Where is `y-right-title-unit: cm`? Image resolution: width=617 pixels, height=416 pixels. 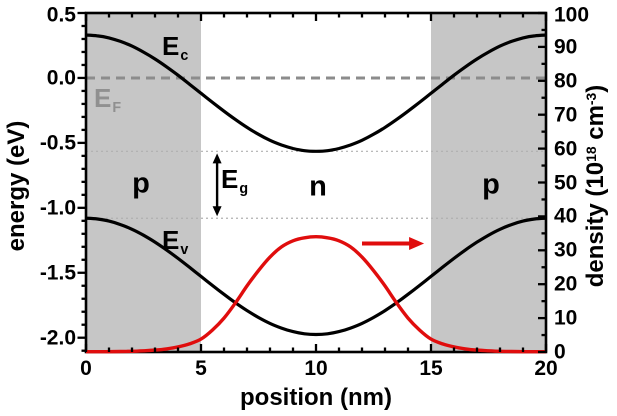
y-right-title-unit: cm is located at coordinates (595, 126).